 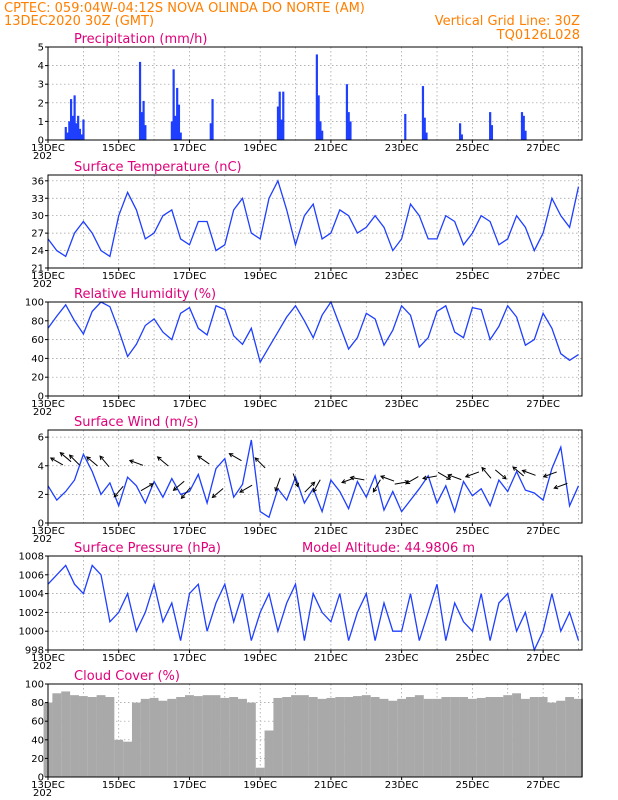 What do you see at coordinates (42, 156) in the screenshot?
I see `x-year-fragment: 202` at bounding box center [42, 156].